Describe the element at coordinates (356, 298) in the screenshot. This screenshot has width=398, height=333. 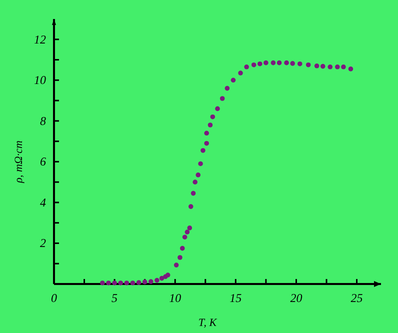
I see `x-tick-label: 25` at that location.